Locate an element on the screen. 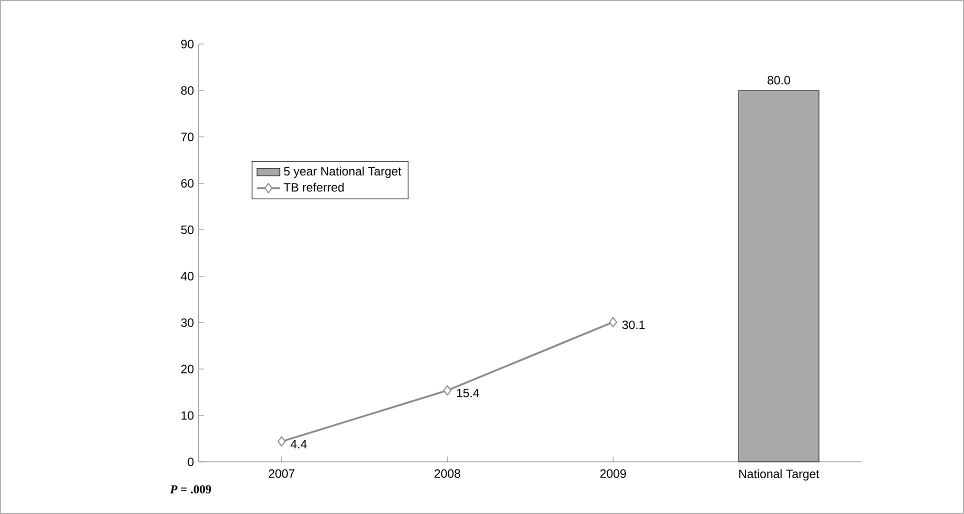  x-tick-label: 2007 is located at coordinates (281, 473).